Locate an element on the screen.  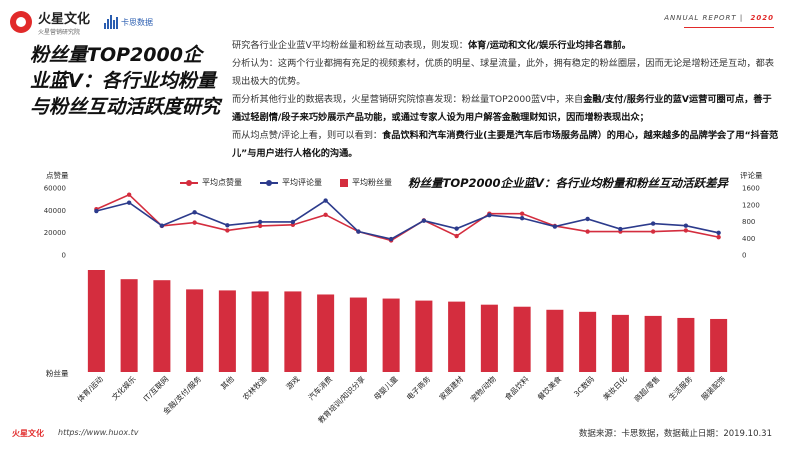
right-axis-tick: 400 is located at coordinates (748, 239).